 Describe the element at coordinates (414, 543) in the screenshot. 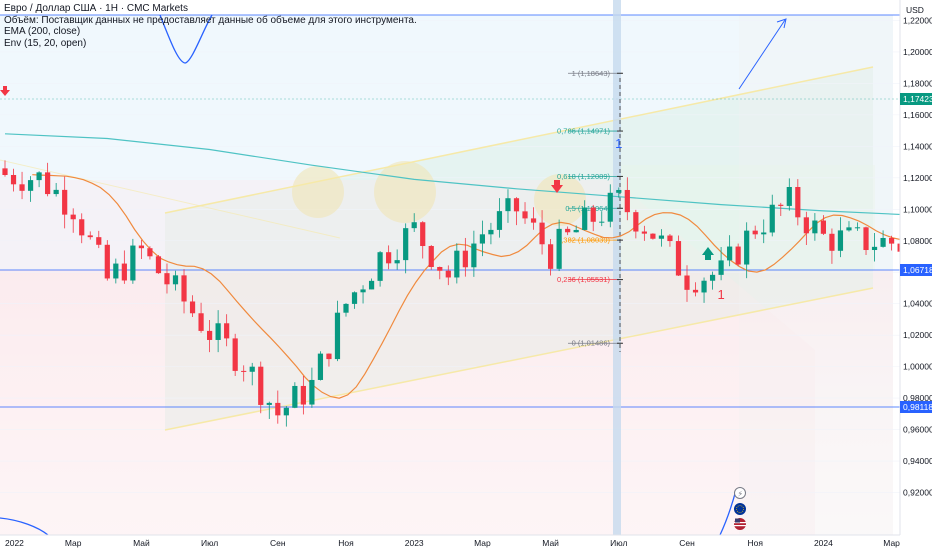

I see `time-tick-label: 2023` at that location.